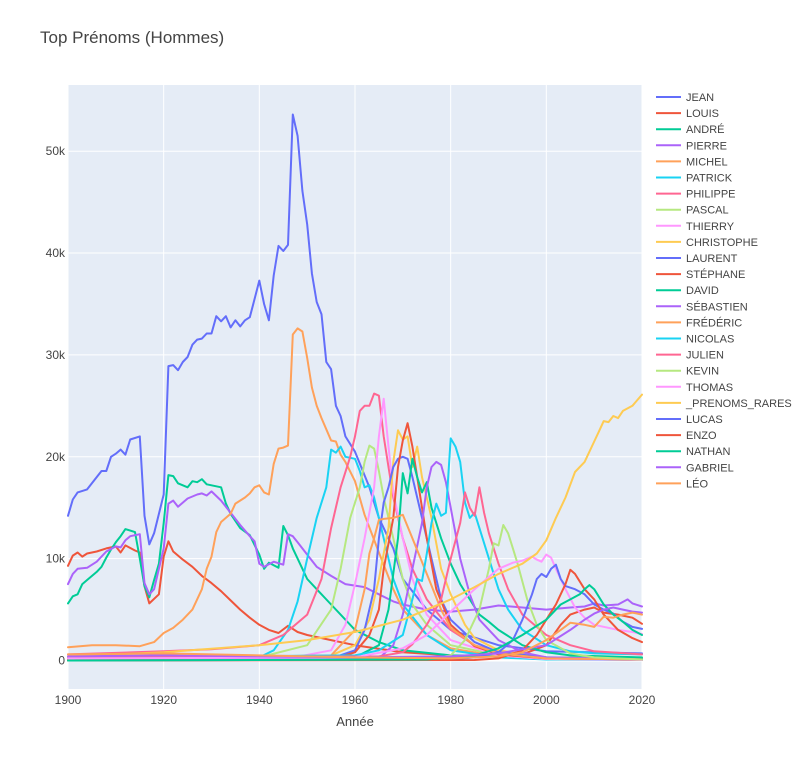  I want to click on legend-item: DAVID, so click(687, 291).